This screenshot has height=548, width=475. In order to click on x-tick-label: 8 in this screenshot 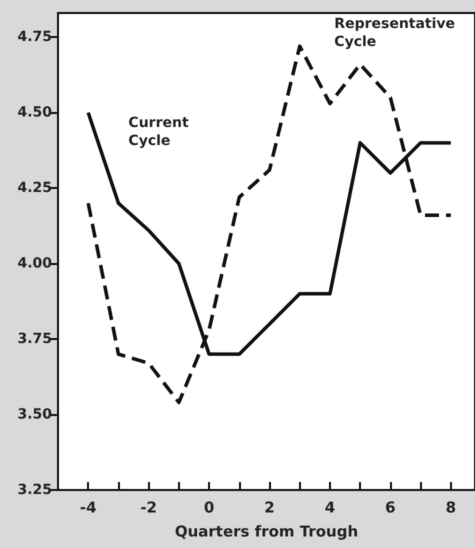, I will do `click(451, 507)`.